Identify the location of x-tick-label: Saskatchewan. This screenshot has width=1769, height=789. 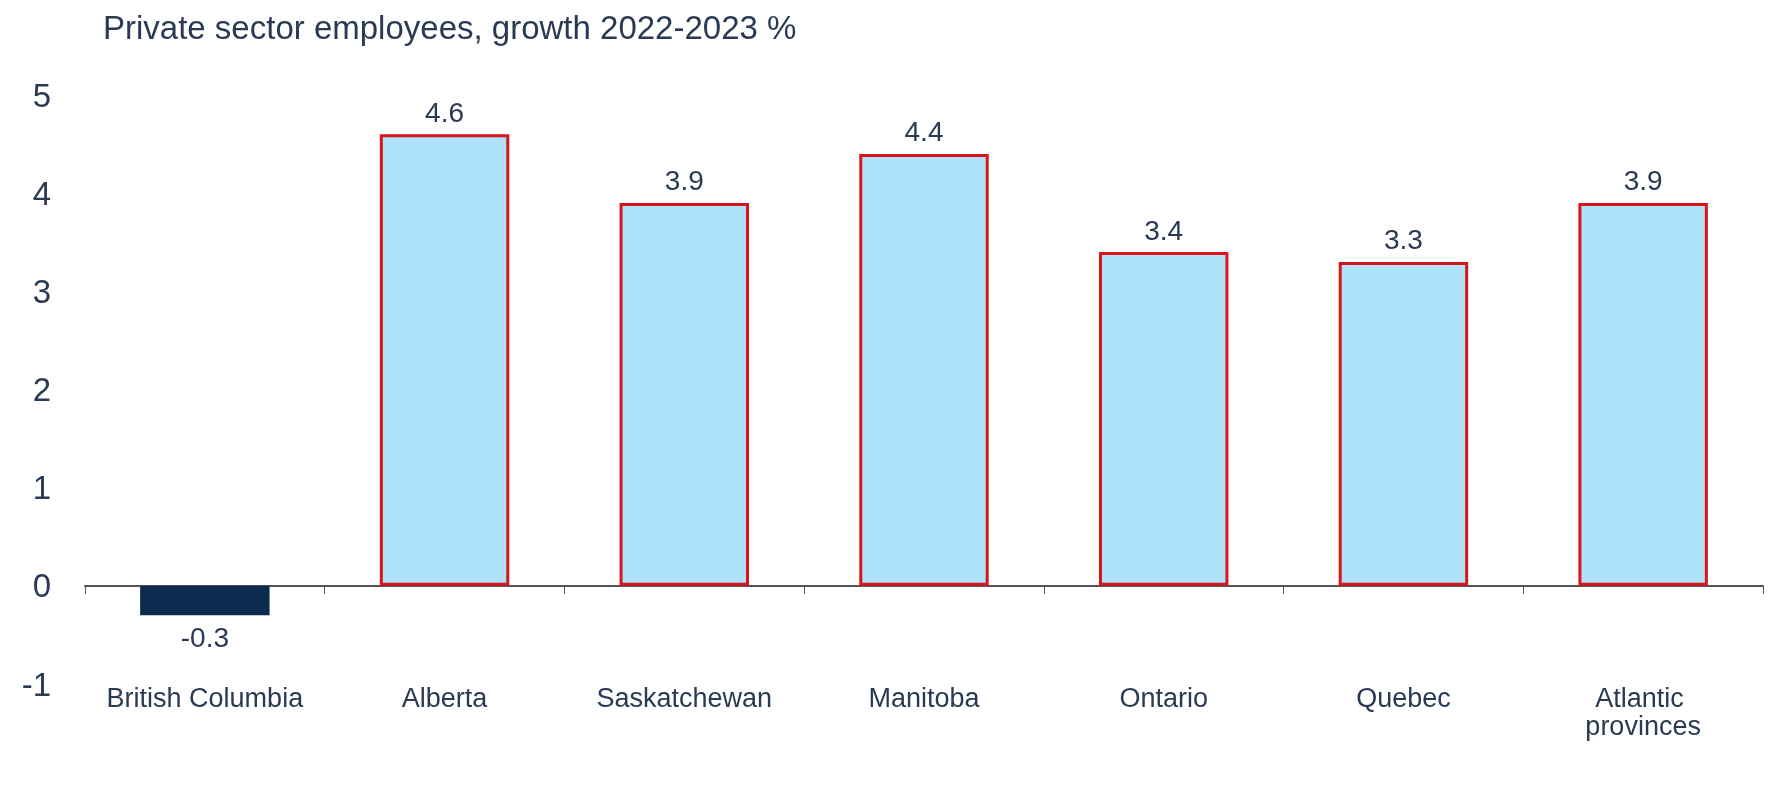
(684, 698).